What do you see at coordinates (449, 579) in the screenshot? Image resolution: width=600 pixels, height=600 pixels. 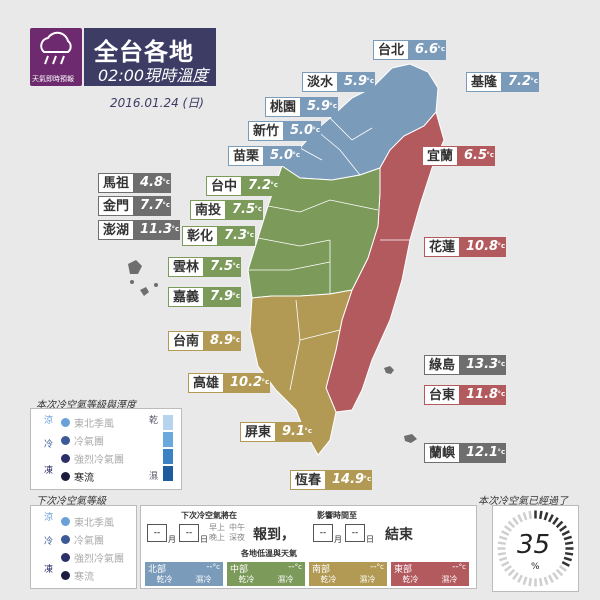 I see `wet-cold: 濕冷` at bounding box center [449, 579].